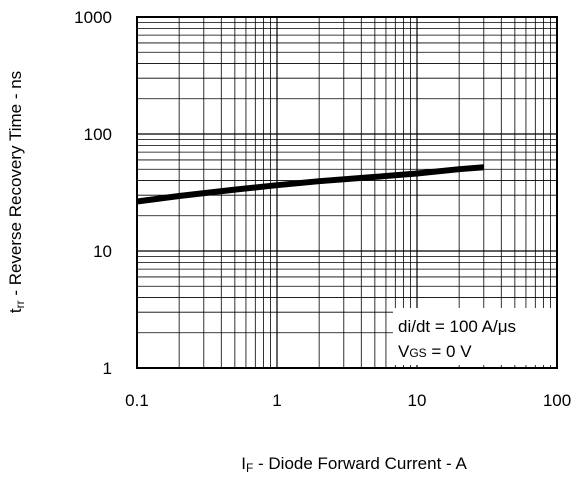  I want to click on y-tick-label: 100, so click(98, 134).